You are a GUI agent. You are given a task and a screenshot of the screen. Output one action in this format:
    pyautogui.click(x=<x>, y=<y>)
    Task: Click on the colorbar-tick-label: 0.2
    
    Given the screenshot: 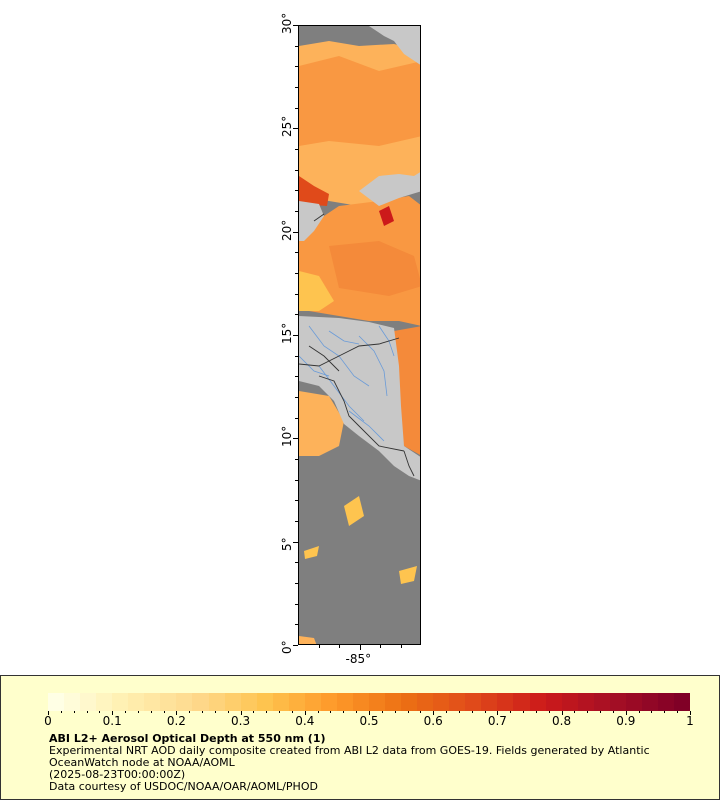 What is the action you would take?
    pyautogui.click(x=176, y=721)
    